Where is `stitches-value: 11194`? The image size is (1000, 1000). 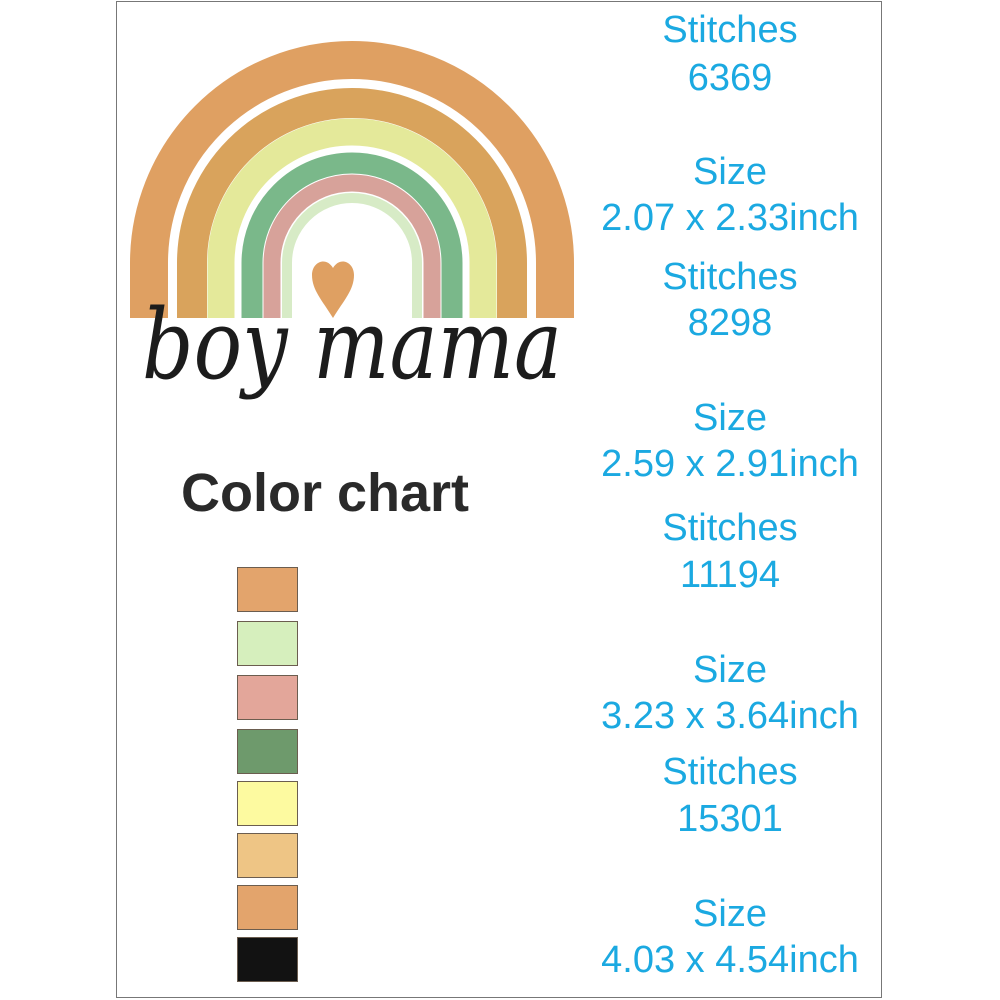
stitches-value: 11194 is located at coordinates (730, 575).